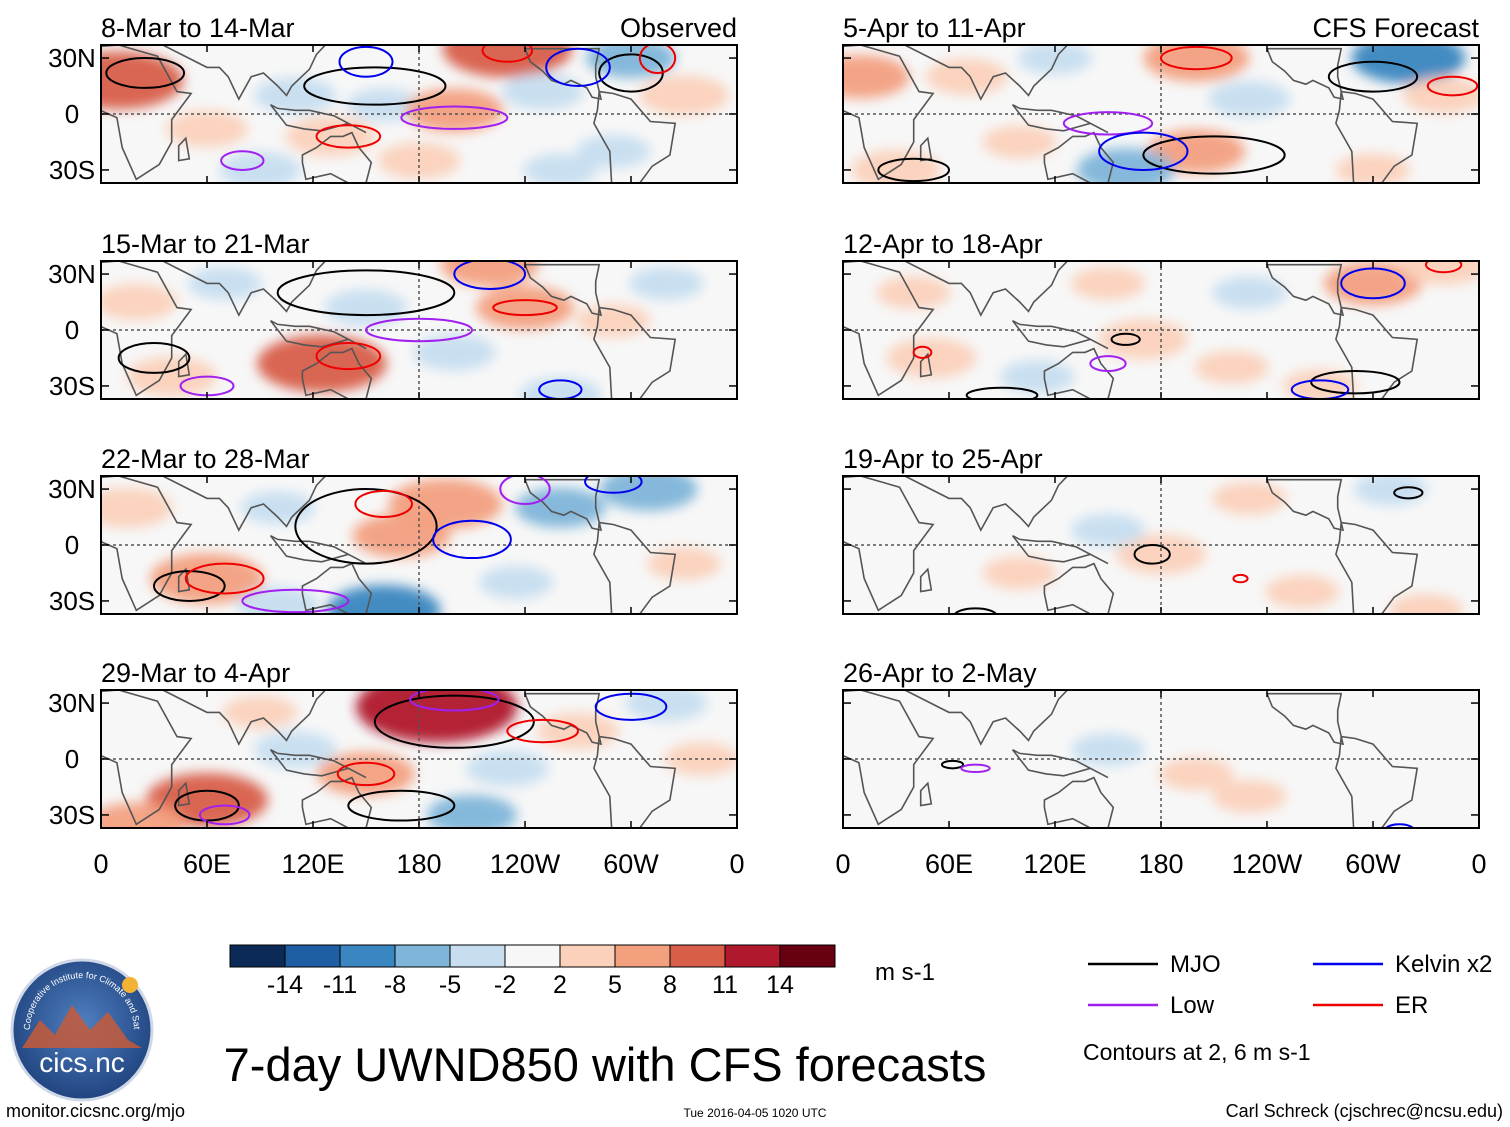 The width and height of the screenshot is (1510, 1127). Describe the element at coordinates (418, 864) in the screenshot. I see `x-tick-label: 180` at that location.